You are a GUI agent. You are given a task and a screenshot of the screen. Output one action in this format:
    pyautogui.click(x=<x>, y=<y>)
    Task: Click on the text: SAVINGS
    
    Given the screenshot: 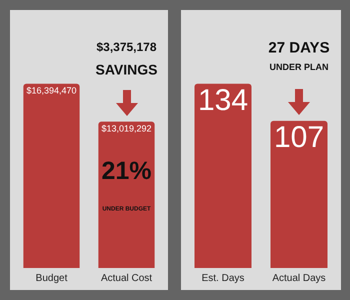 What is the action you would take?
    pyautogui.click(x=127, y=70)
    